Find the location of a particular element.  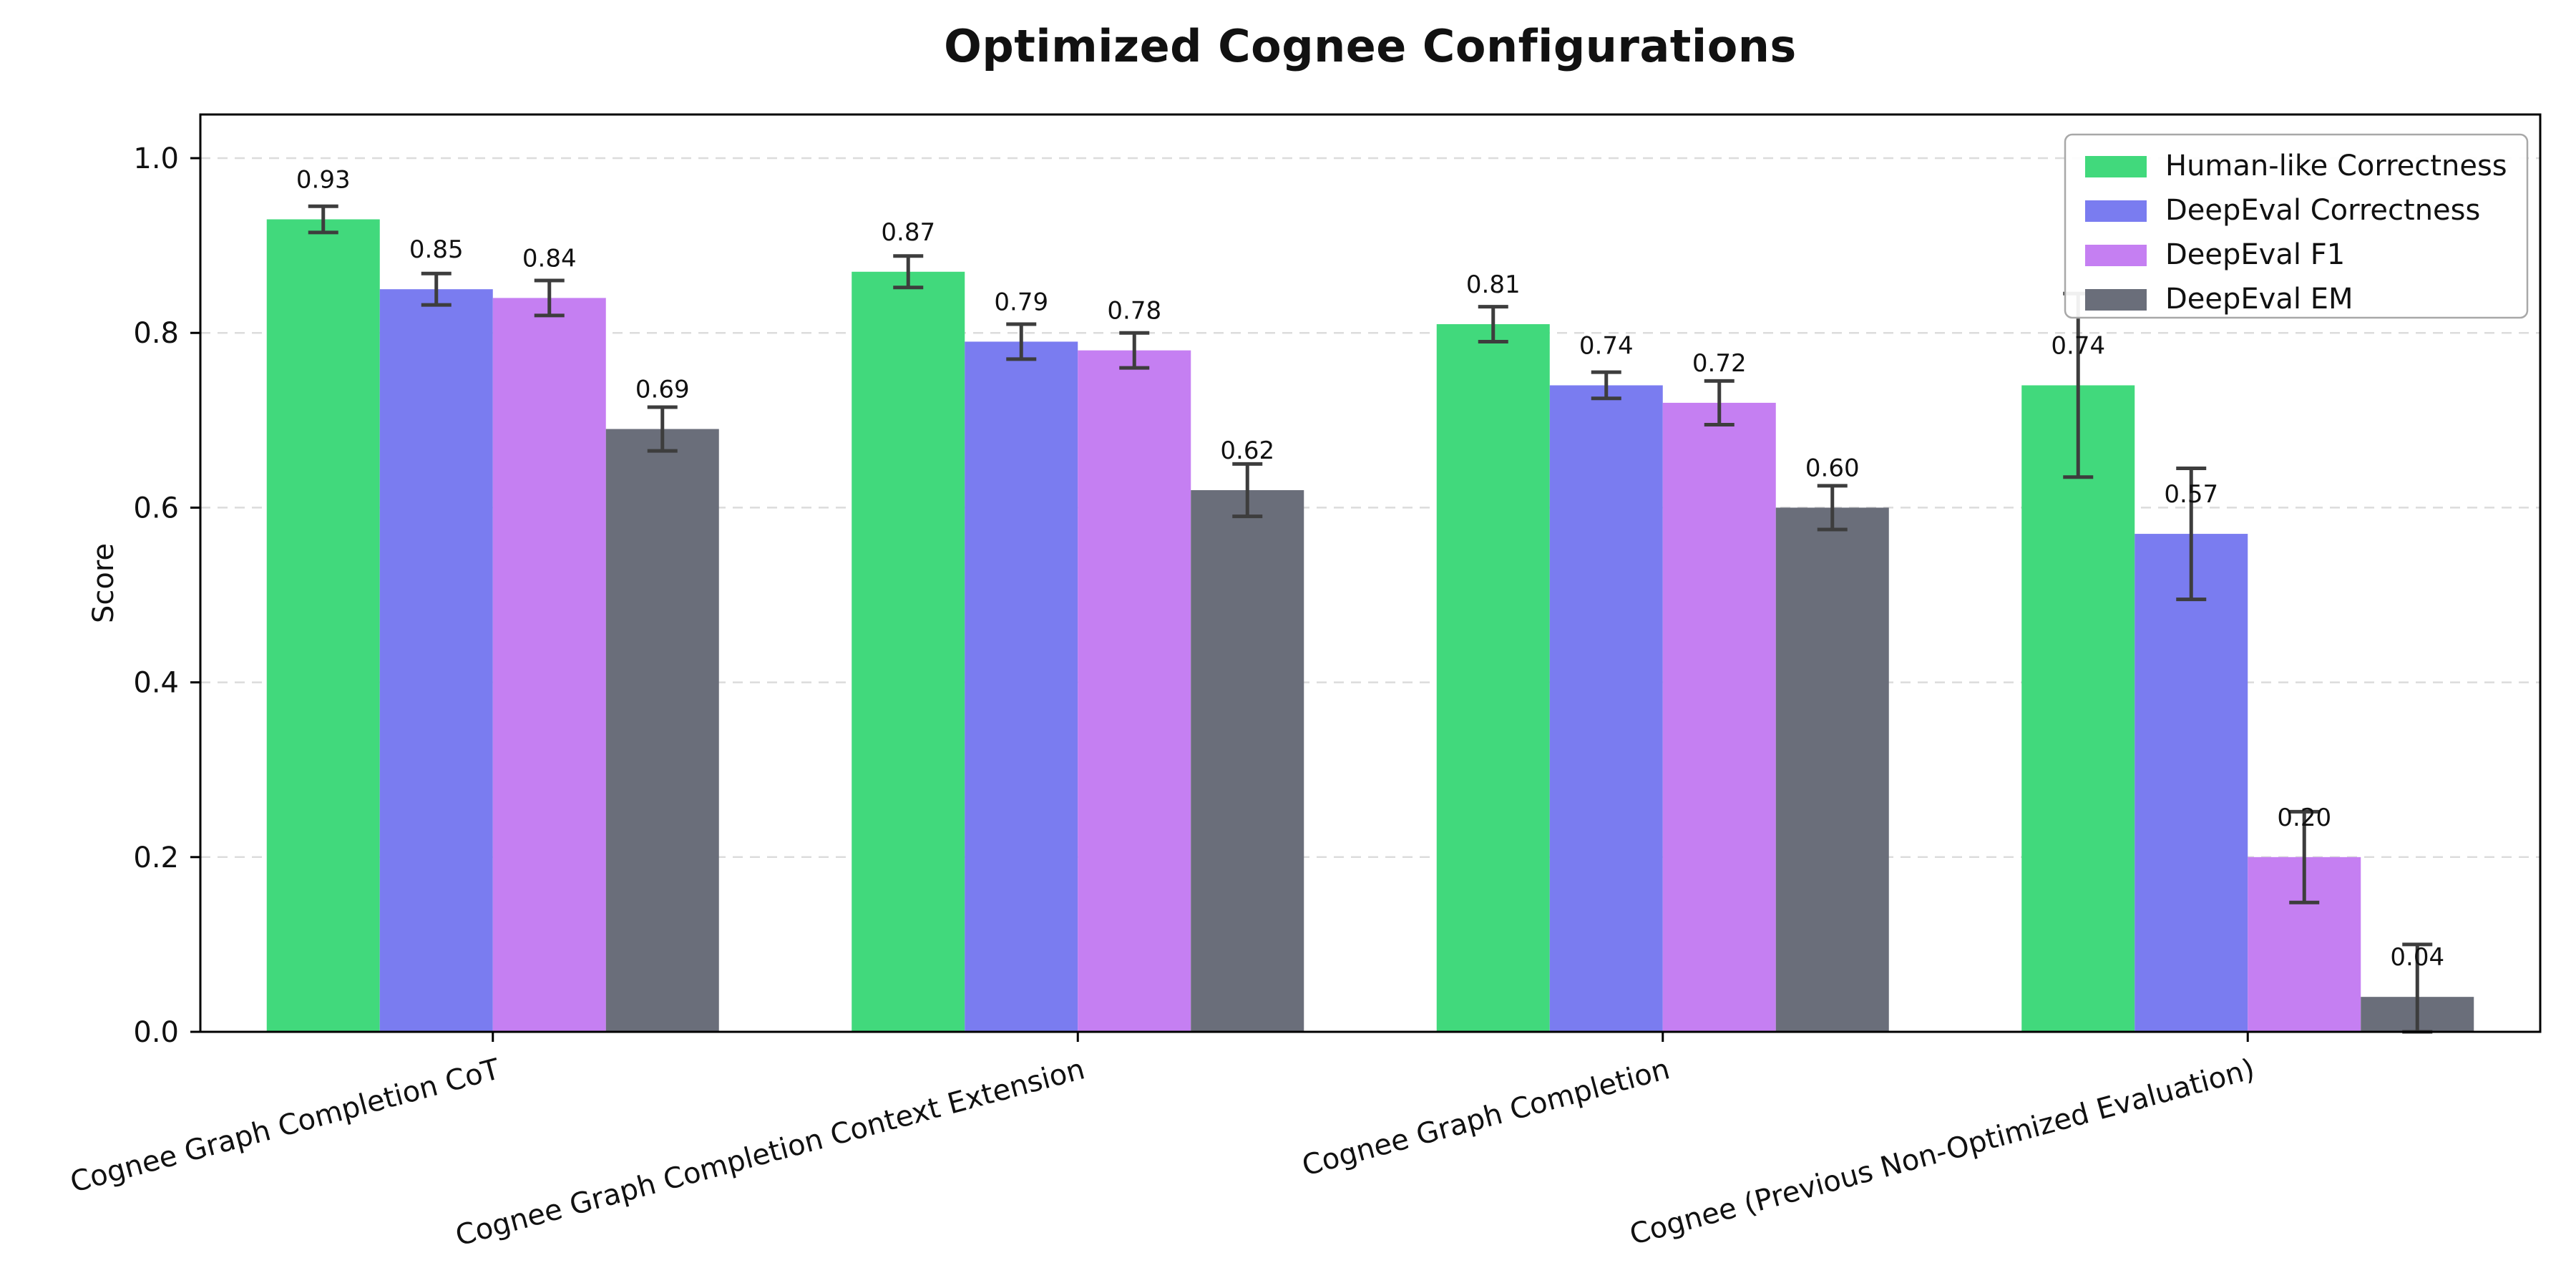

bar-value-label: 0.87 is located at coordinates (908, 232).